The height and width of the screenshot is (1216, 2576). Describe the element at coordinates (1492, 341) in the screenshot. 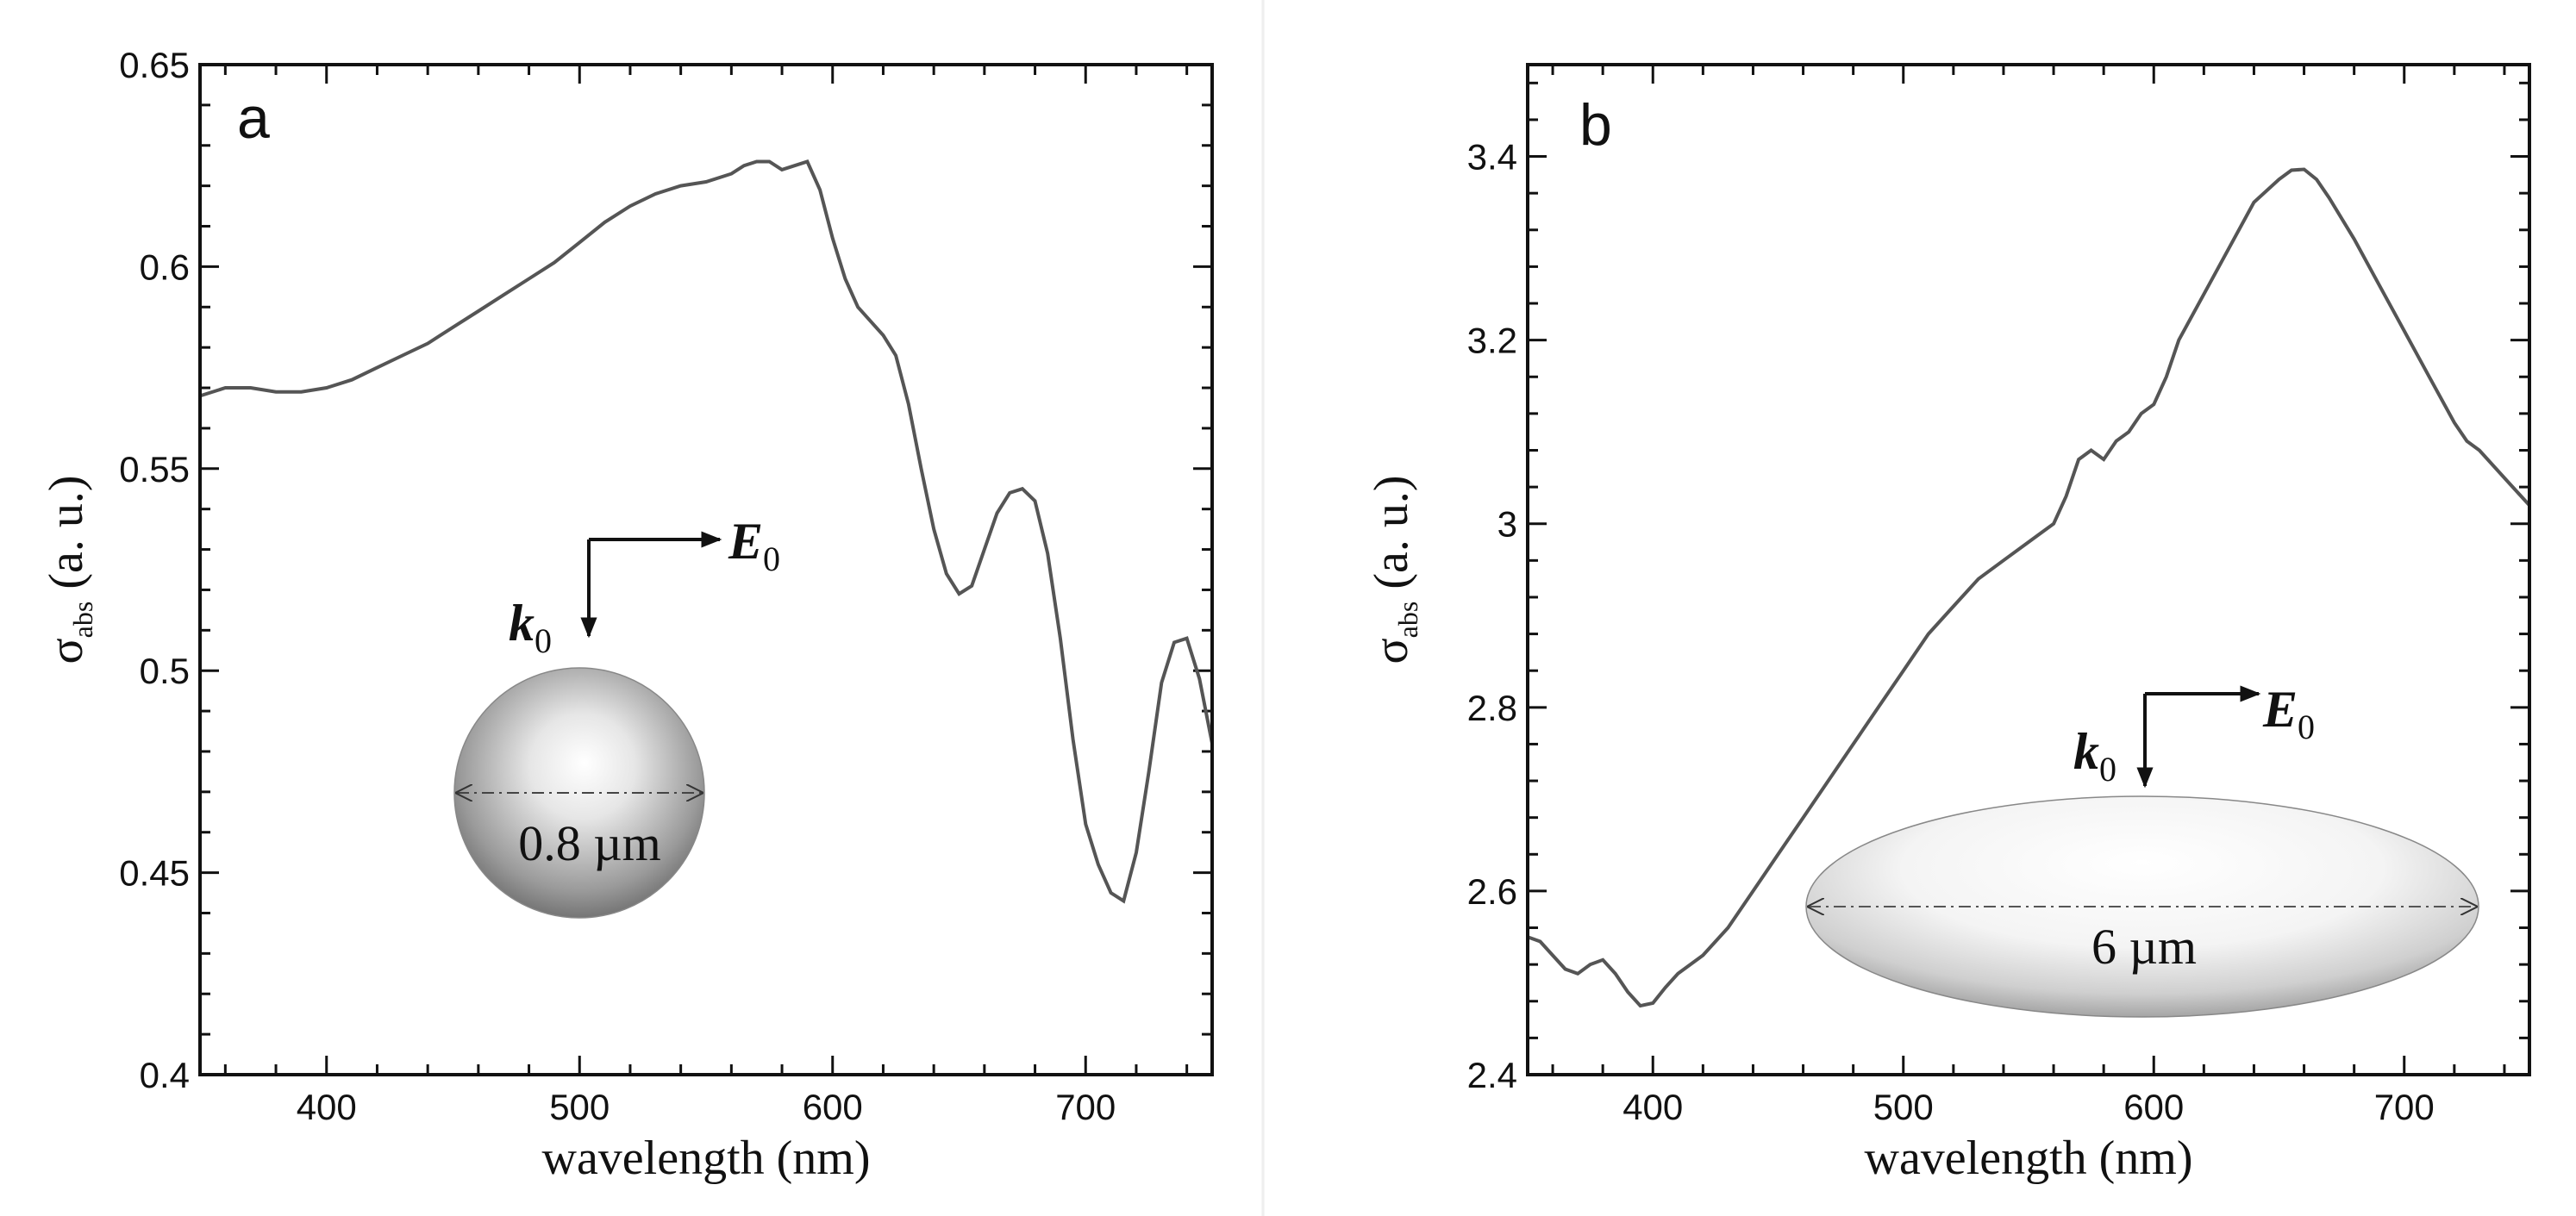

I see `panel-b-ytick-label: 3.2` at that location.